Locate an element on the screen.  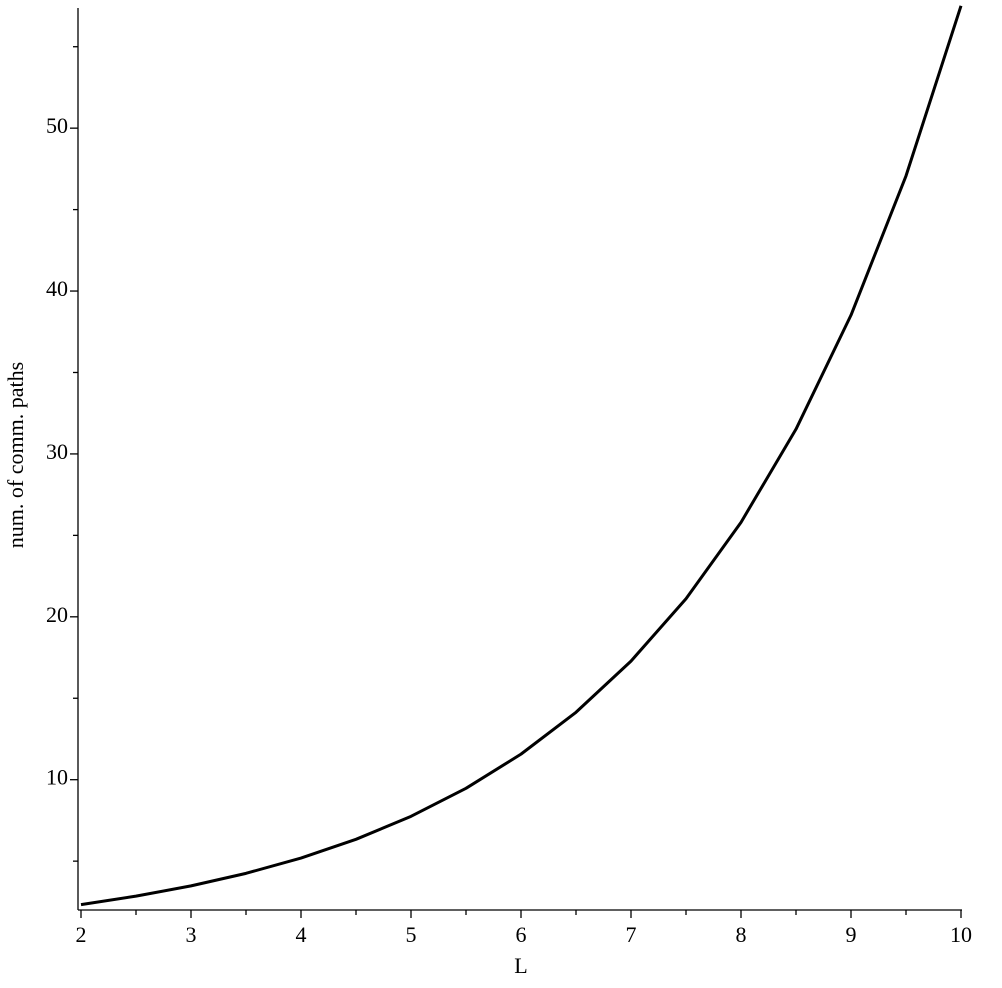
y-tick-label: 20 is located at coordinates (57, 614).